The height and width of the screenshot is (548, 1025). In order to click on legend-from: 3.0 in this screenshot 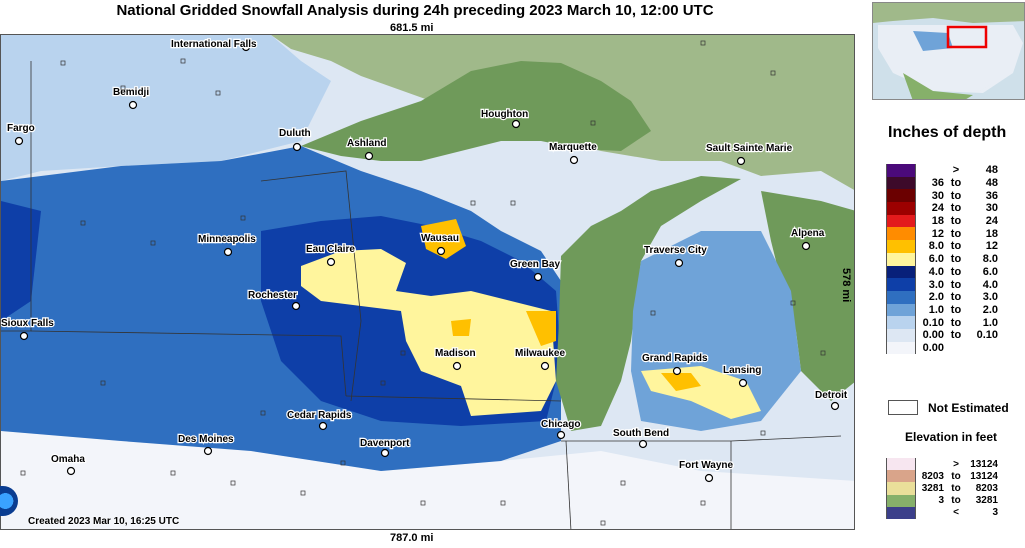, I will do `click(936, 284)`.